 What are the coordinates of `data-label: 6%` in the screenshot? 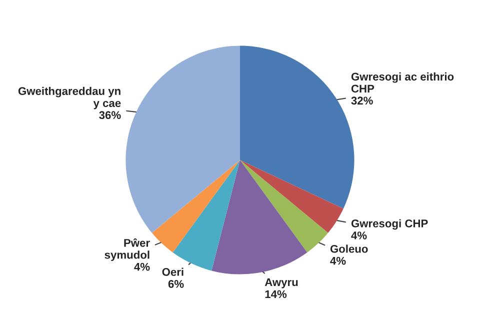 It's located at (176, 284).